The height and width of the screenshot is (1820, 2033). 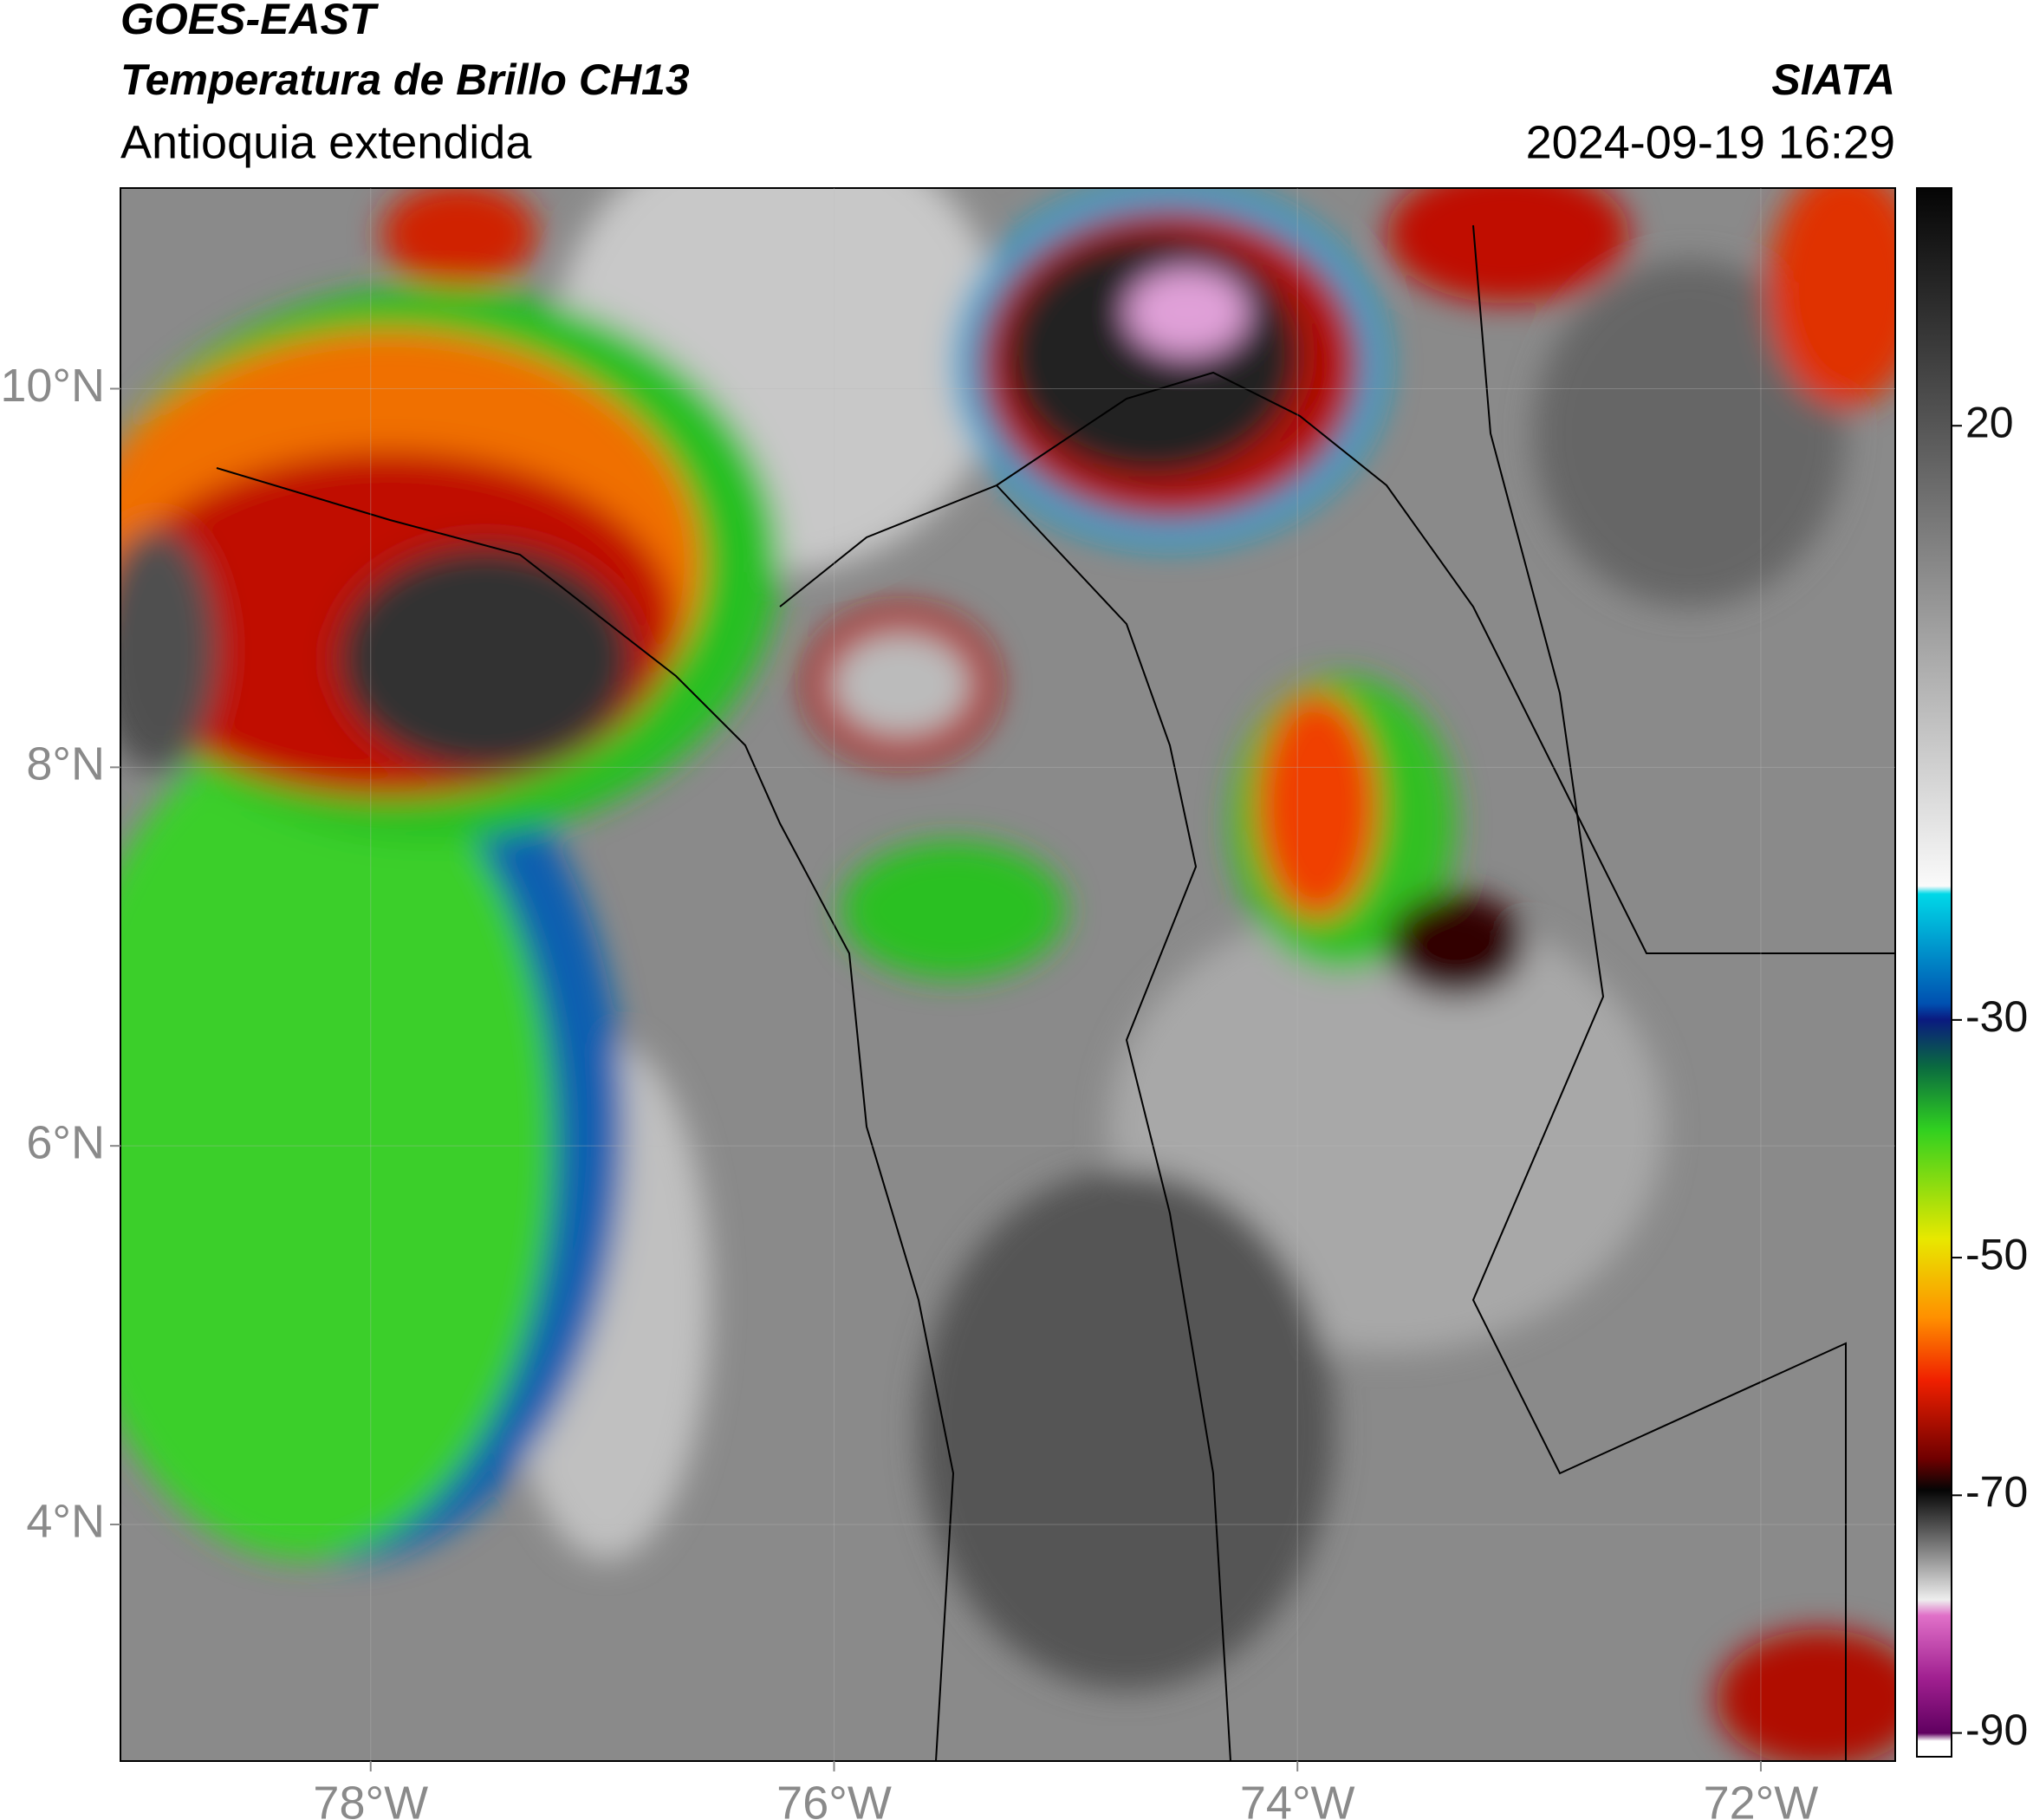 What do you see at coordinates (1833, 79) in the screenshot?
I see `source: SIATA` at bounding box center [1833, 79].